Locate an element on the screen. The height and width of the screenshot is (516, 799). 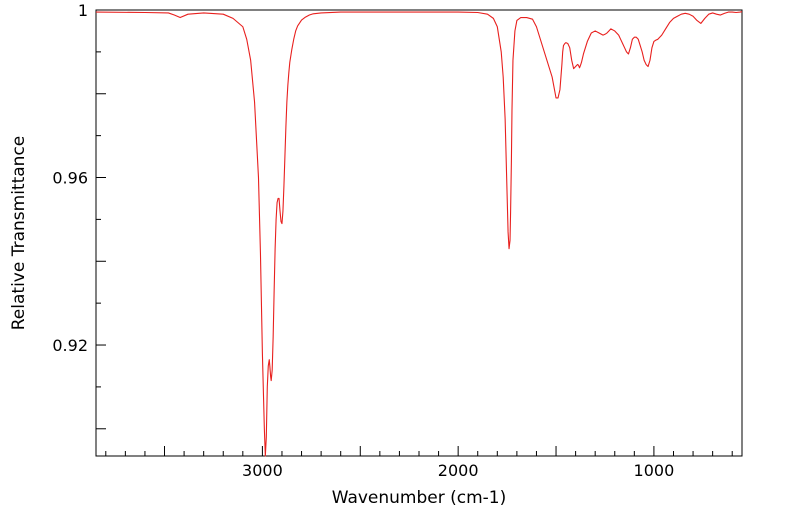
x-tick-label: 2000 is located at coordinates (458, 470).